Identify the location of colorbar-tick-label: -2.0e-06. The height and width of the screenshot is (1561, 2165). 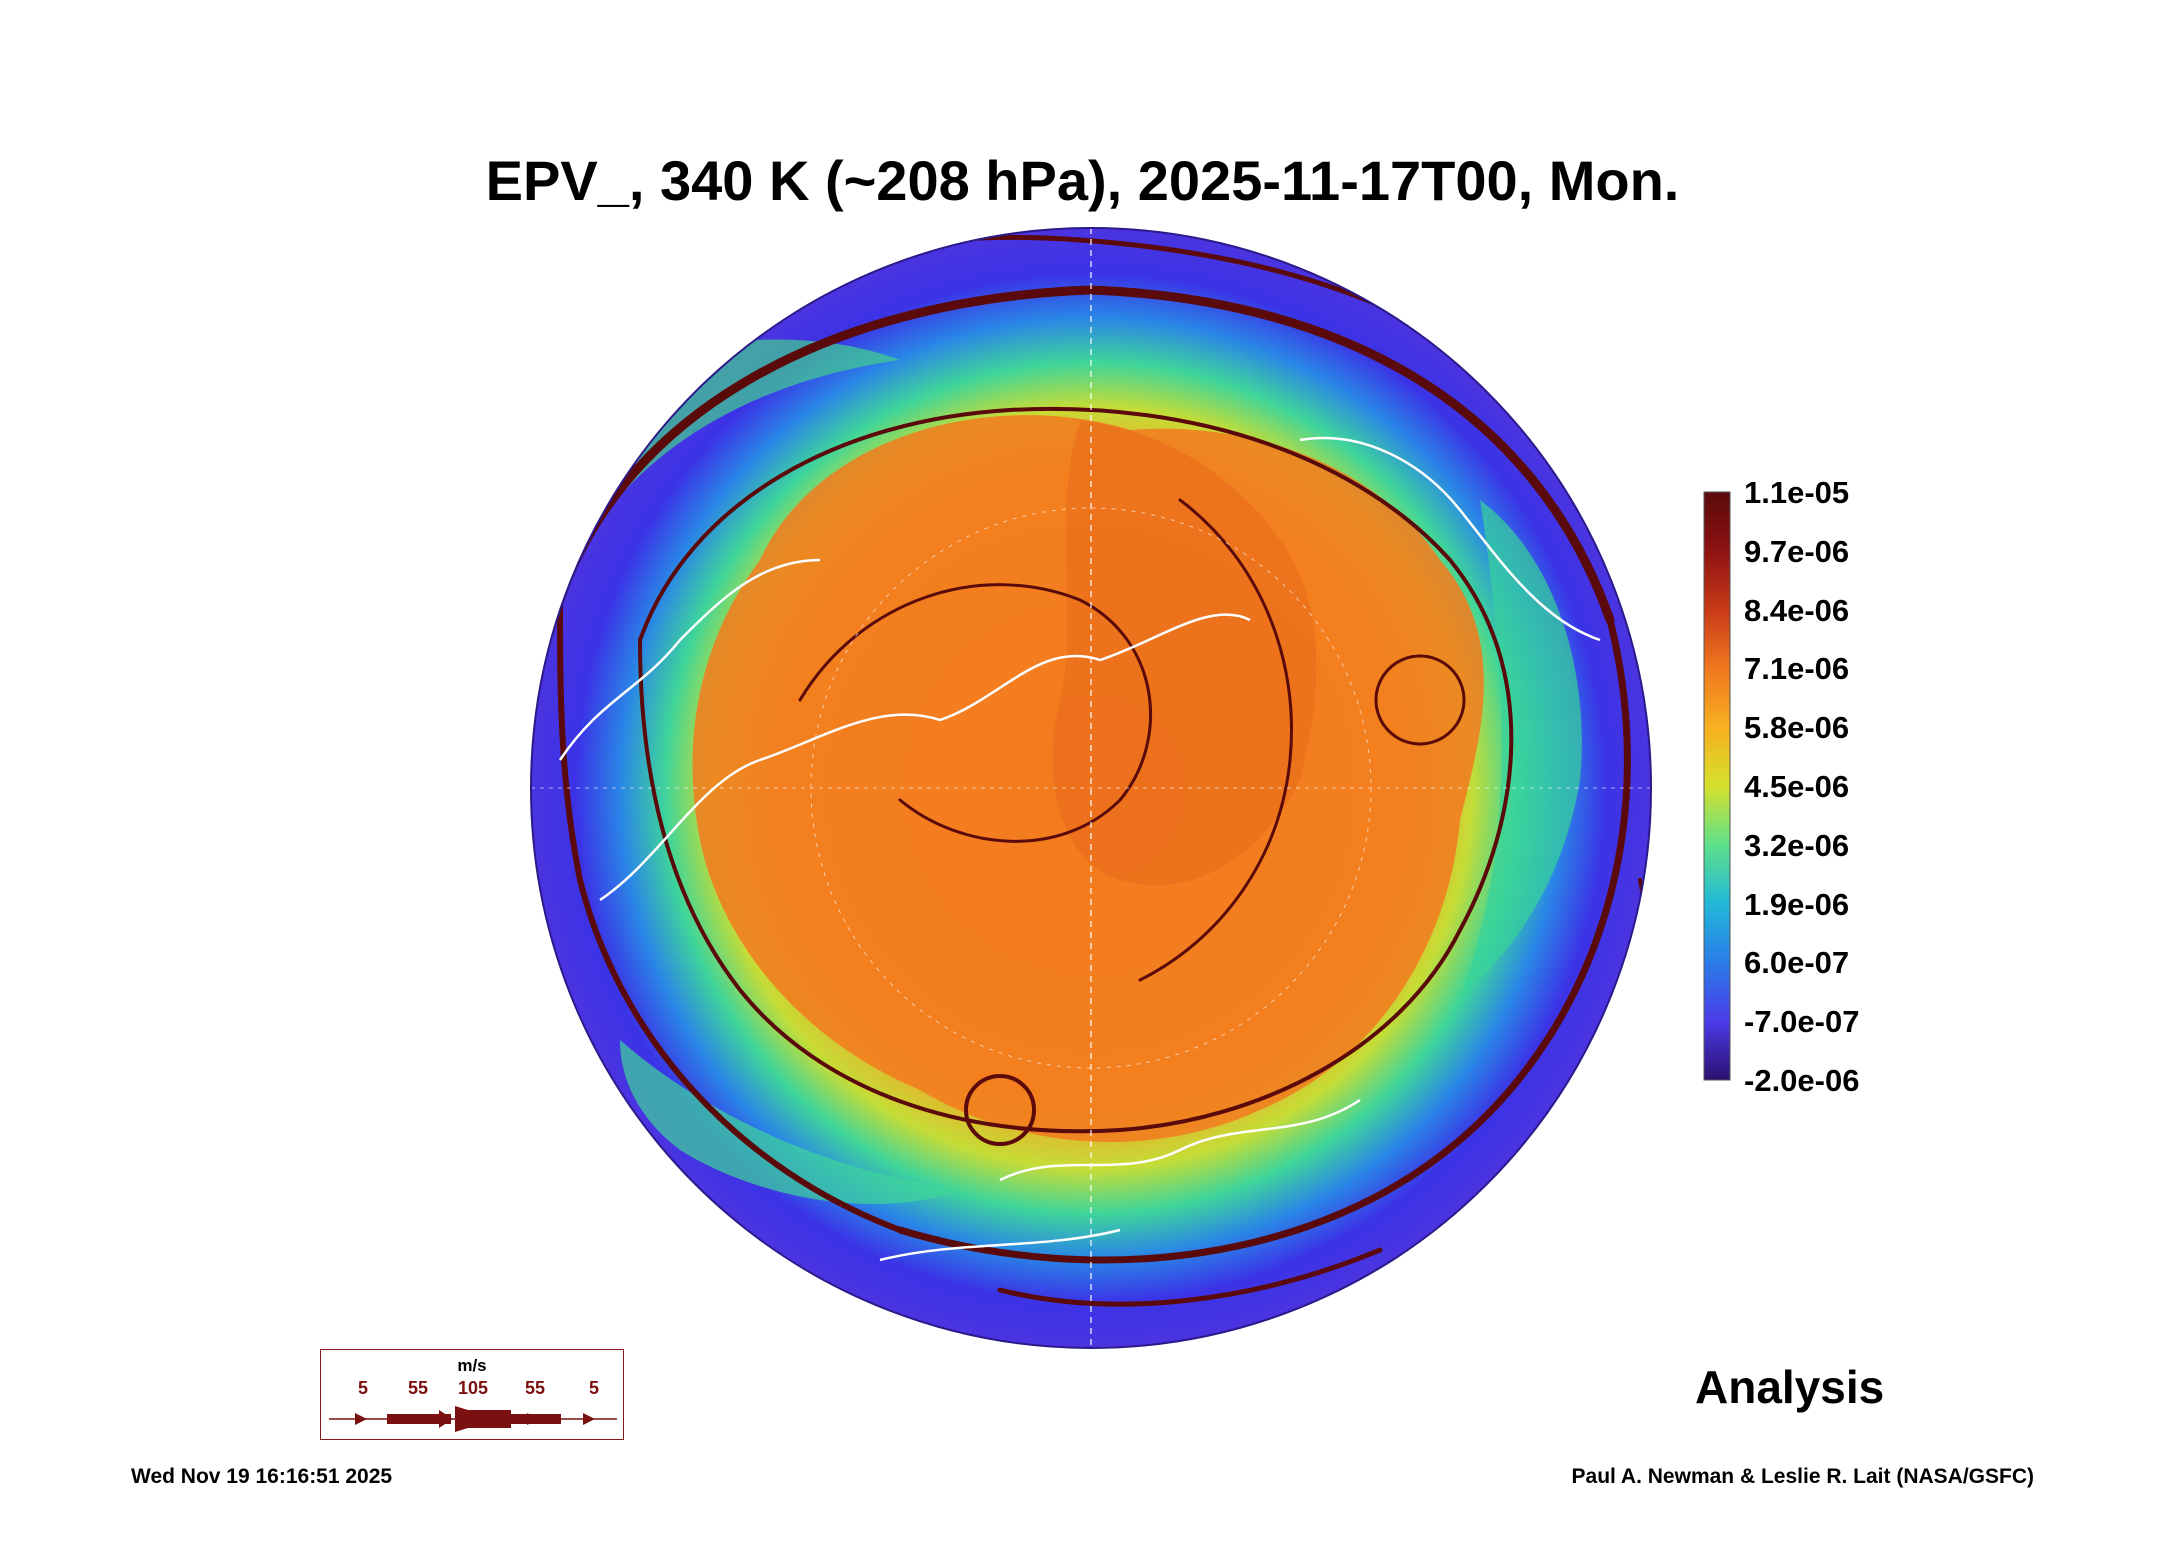
(1802, 1080).